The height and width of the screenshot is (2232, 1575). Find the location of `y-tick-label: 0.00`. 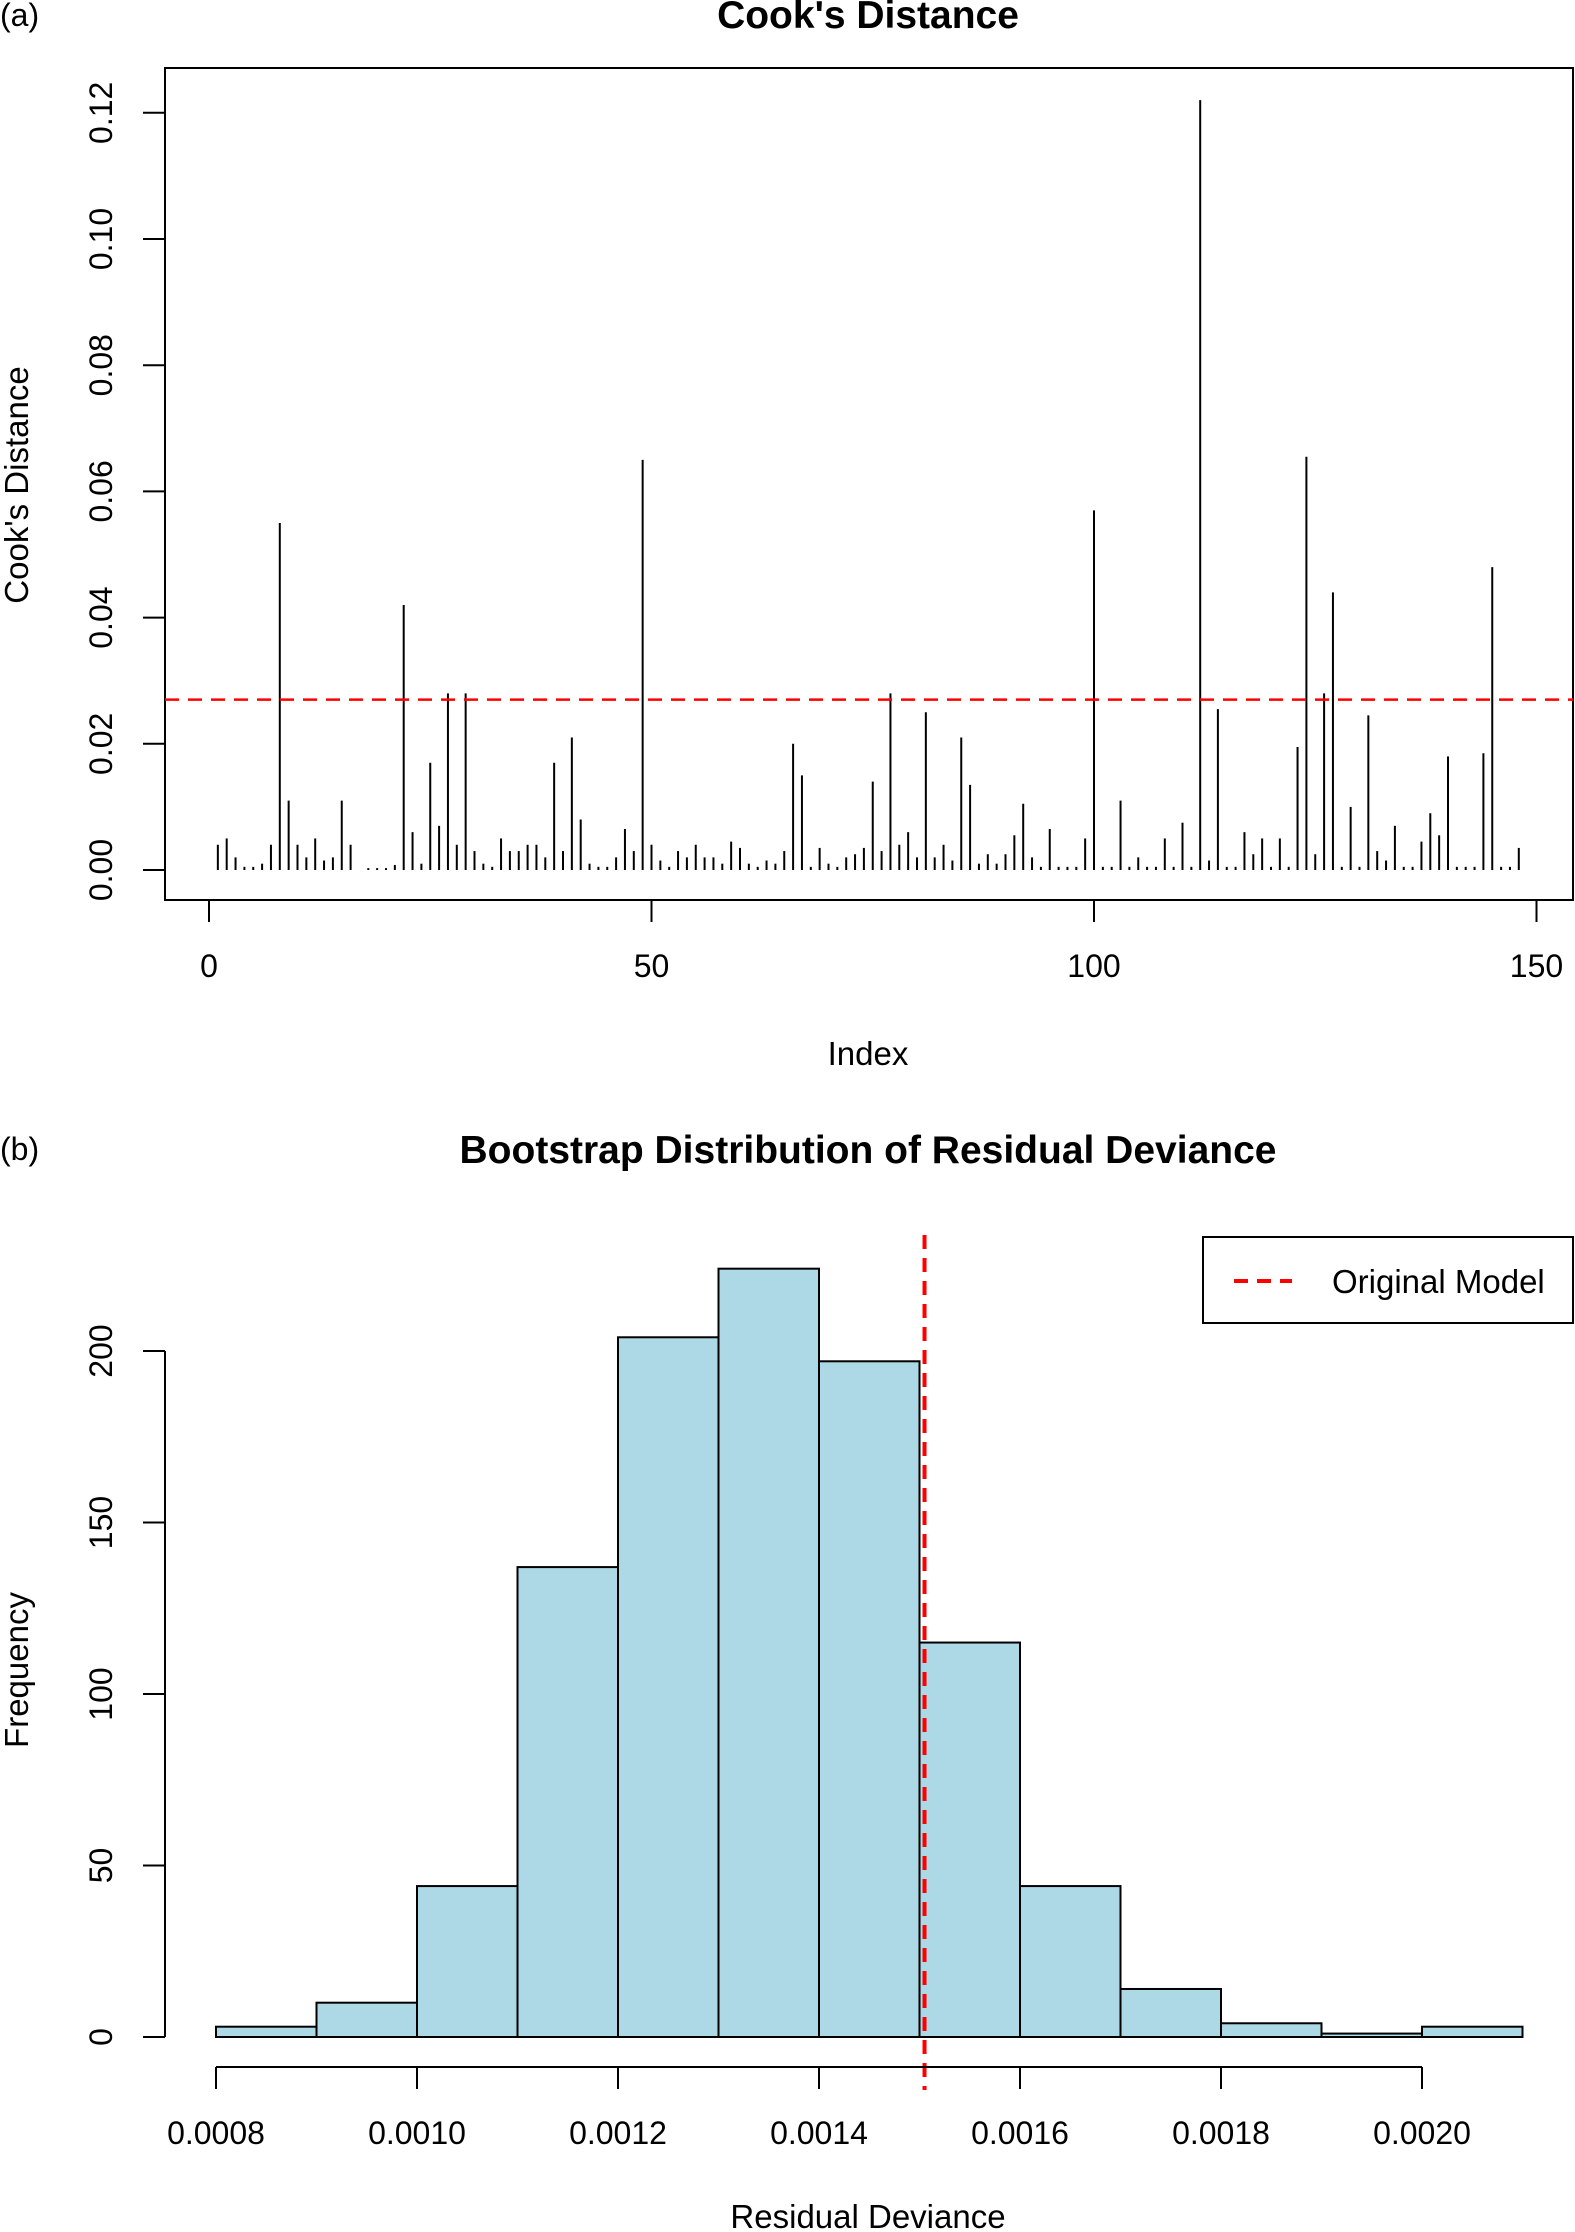

y-tick-label: 0.00 is located at coordinates (101, 870).